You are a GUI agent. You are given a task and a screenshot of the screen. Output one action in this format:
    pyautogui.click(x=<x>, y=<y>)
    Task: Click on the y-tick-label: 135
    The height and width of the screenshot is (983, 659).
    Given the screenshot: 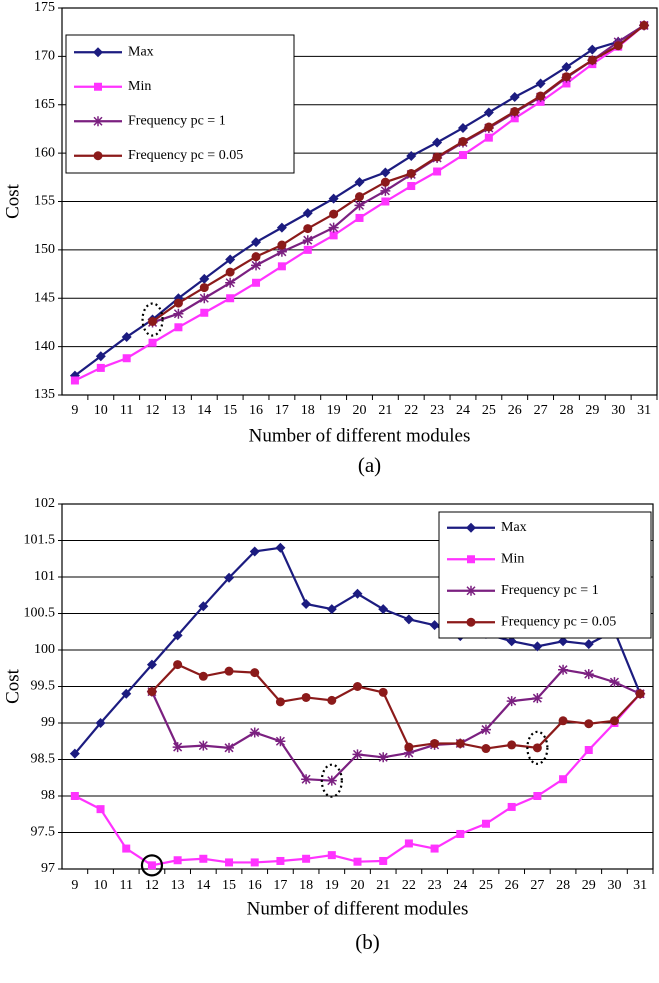 What is the action you would take?
    pyautogui.click(x=44, y=394)
    